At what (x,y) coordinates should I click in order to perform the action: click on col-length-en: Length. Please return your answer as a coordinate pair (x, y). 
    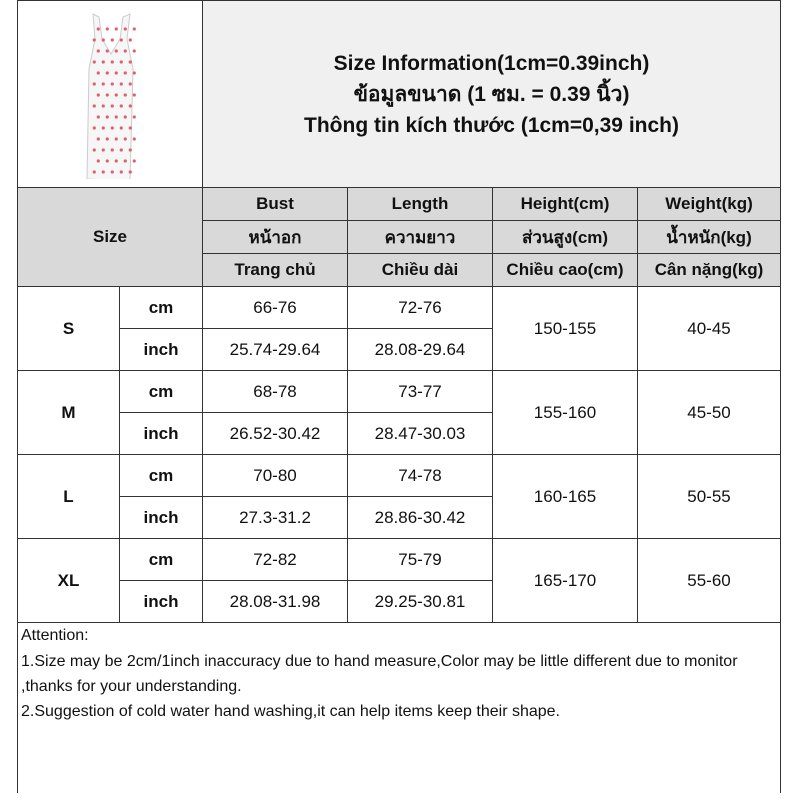
    Looking at the image, I should click on (420, 204).